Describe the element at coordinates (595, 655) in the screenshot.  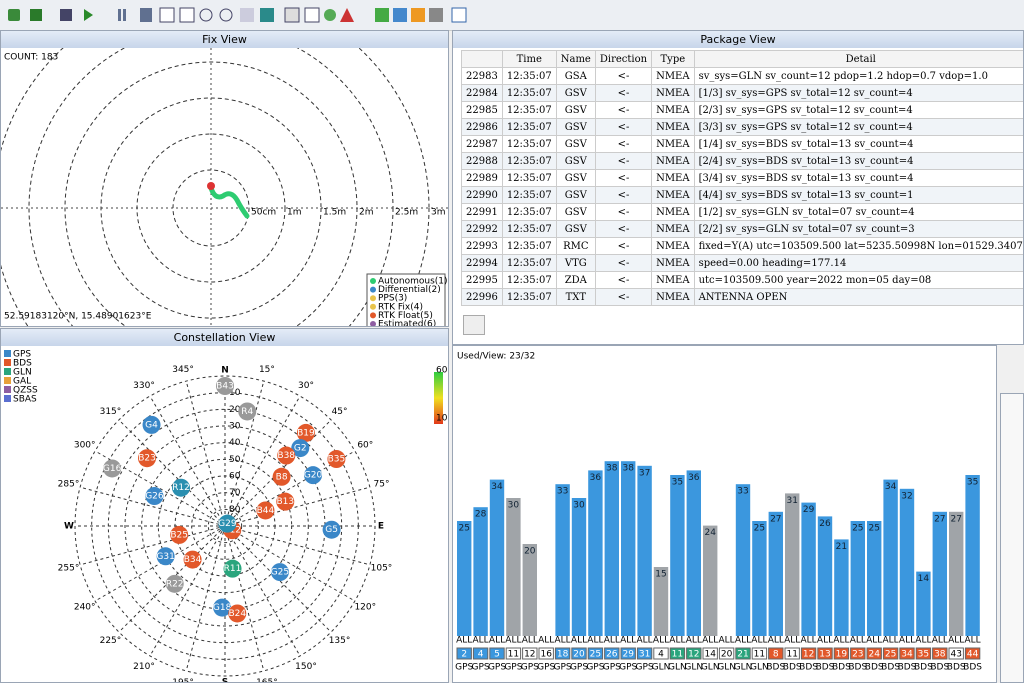
I see `sat-id: 25` at that location.